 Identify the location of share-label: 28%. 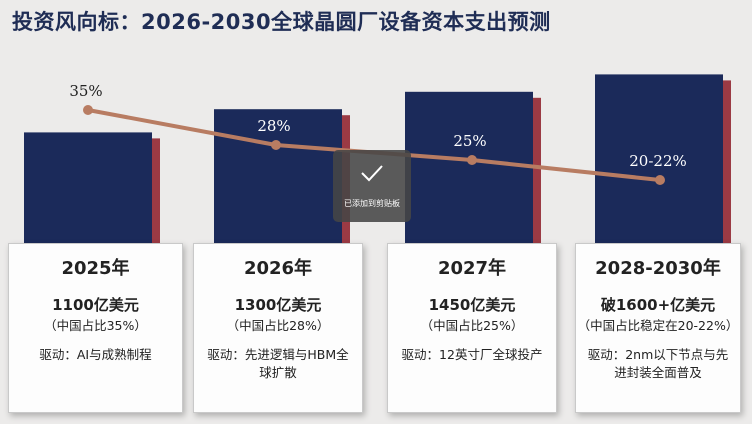
(273, 126).